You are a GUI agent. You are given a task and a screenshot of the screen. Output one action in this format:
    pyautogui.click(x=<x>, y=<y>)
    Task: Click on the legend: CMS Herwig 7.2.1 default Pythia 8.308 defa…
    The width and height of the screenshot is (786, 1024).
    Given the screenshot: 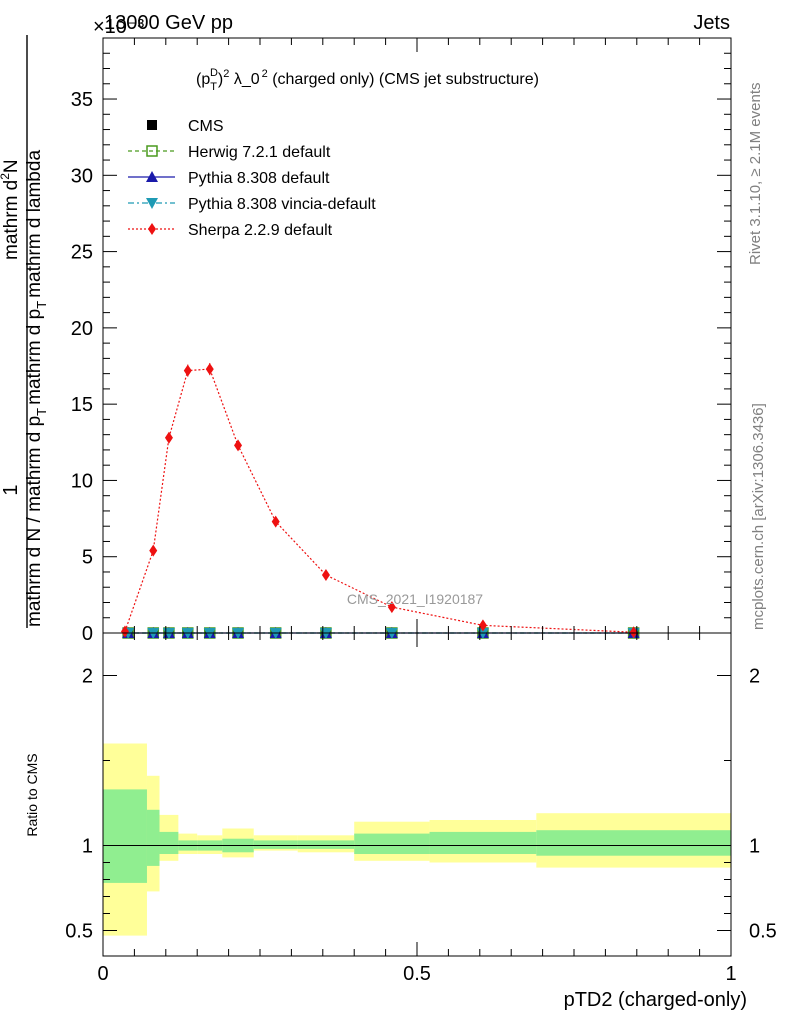 What is the action you would take?
    pyautogui.click(x=252, y=178)
    